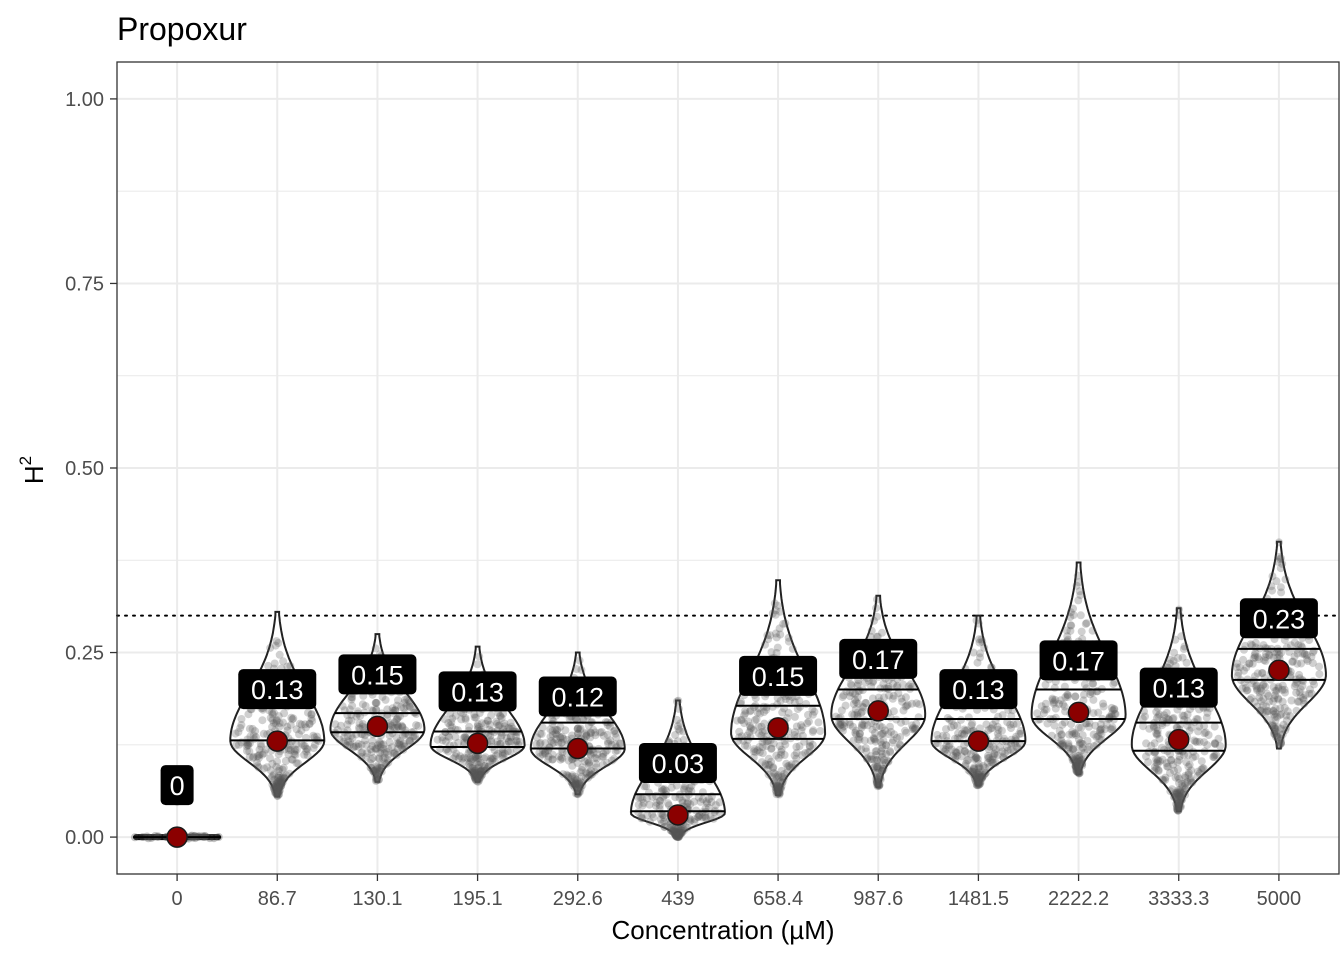 This screenshot has width=1344, height=960. I want to click on y-tick-label: 0.50, so click(84, 469).